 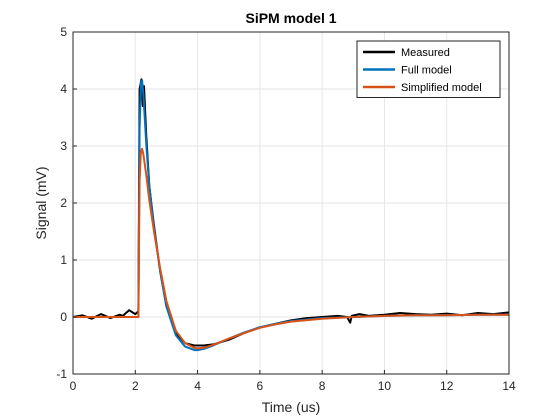 What do you see at coordinates (509, 386) in the screenshot?
I see `x-tick-label: 14` at bounding box center [509, 386].